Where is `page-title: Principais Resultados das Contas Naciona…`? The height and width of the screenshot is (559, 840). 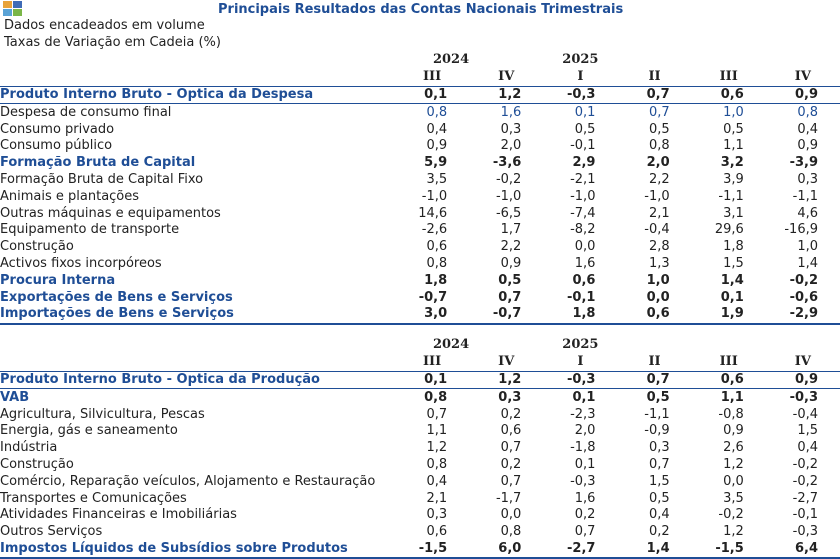
page-title: Principais Resultados das Contas Naciona… is located at coordinates (421, 9).